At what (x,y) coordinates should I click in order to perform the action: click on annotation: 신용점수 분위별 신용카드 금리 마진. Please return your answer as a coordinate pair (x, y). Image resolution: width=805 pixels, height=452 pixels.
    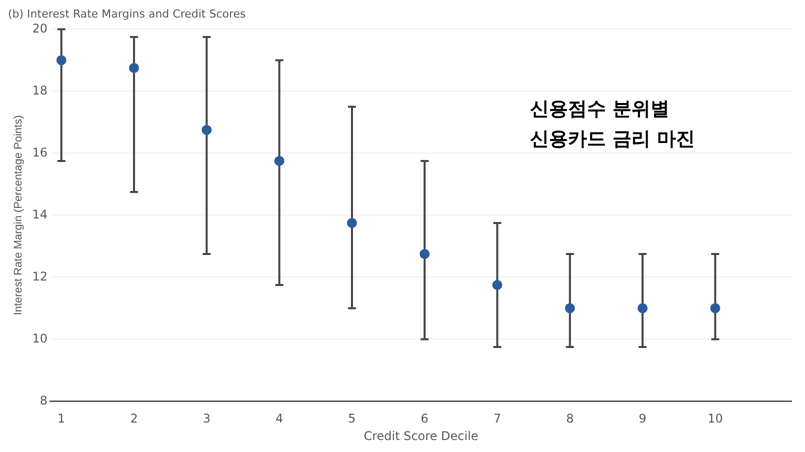
    Looking at the image, I should click on (613, 124).